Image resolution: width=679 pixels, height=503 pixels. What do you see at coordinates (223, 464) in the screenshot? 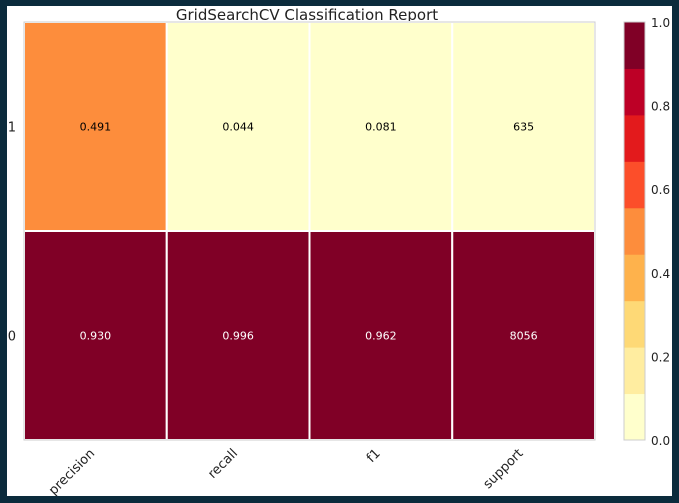
I see `x-tick-label: recall` at bounding box center [223, 464].